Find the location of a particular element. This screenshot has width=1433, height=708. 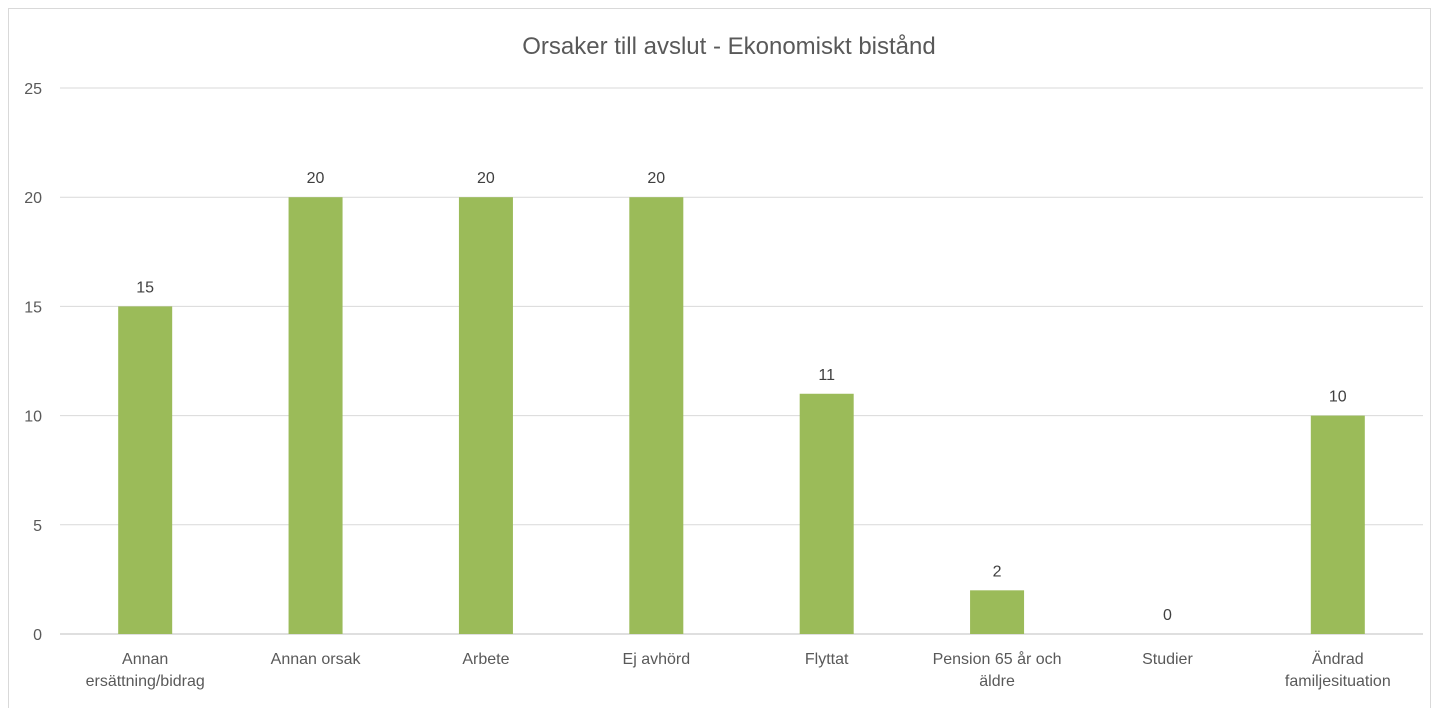

data-label: 0 is located at coordinates (1167, 615).